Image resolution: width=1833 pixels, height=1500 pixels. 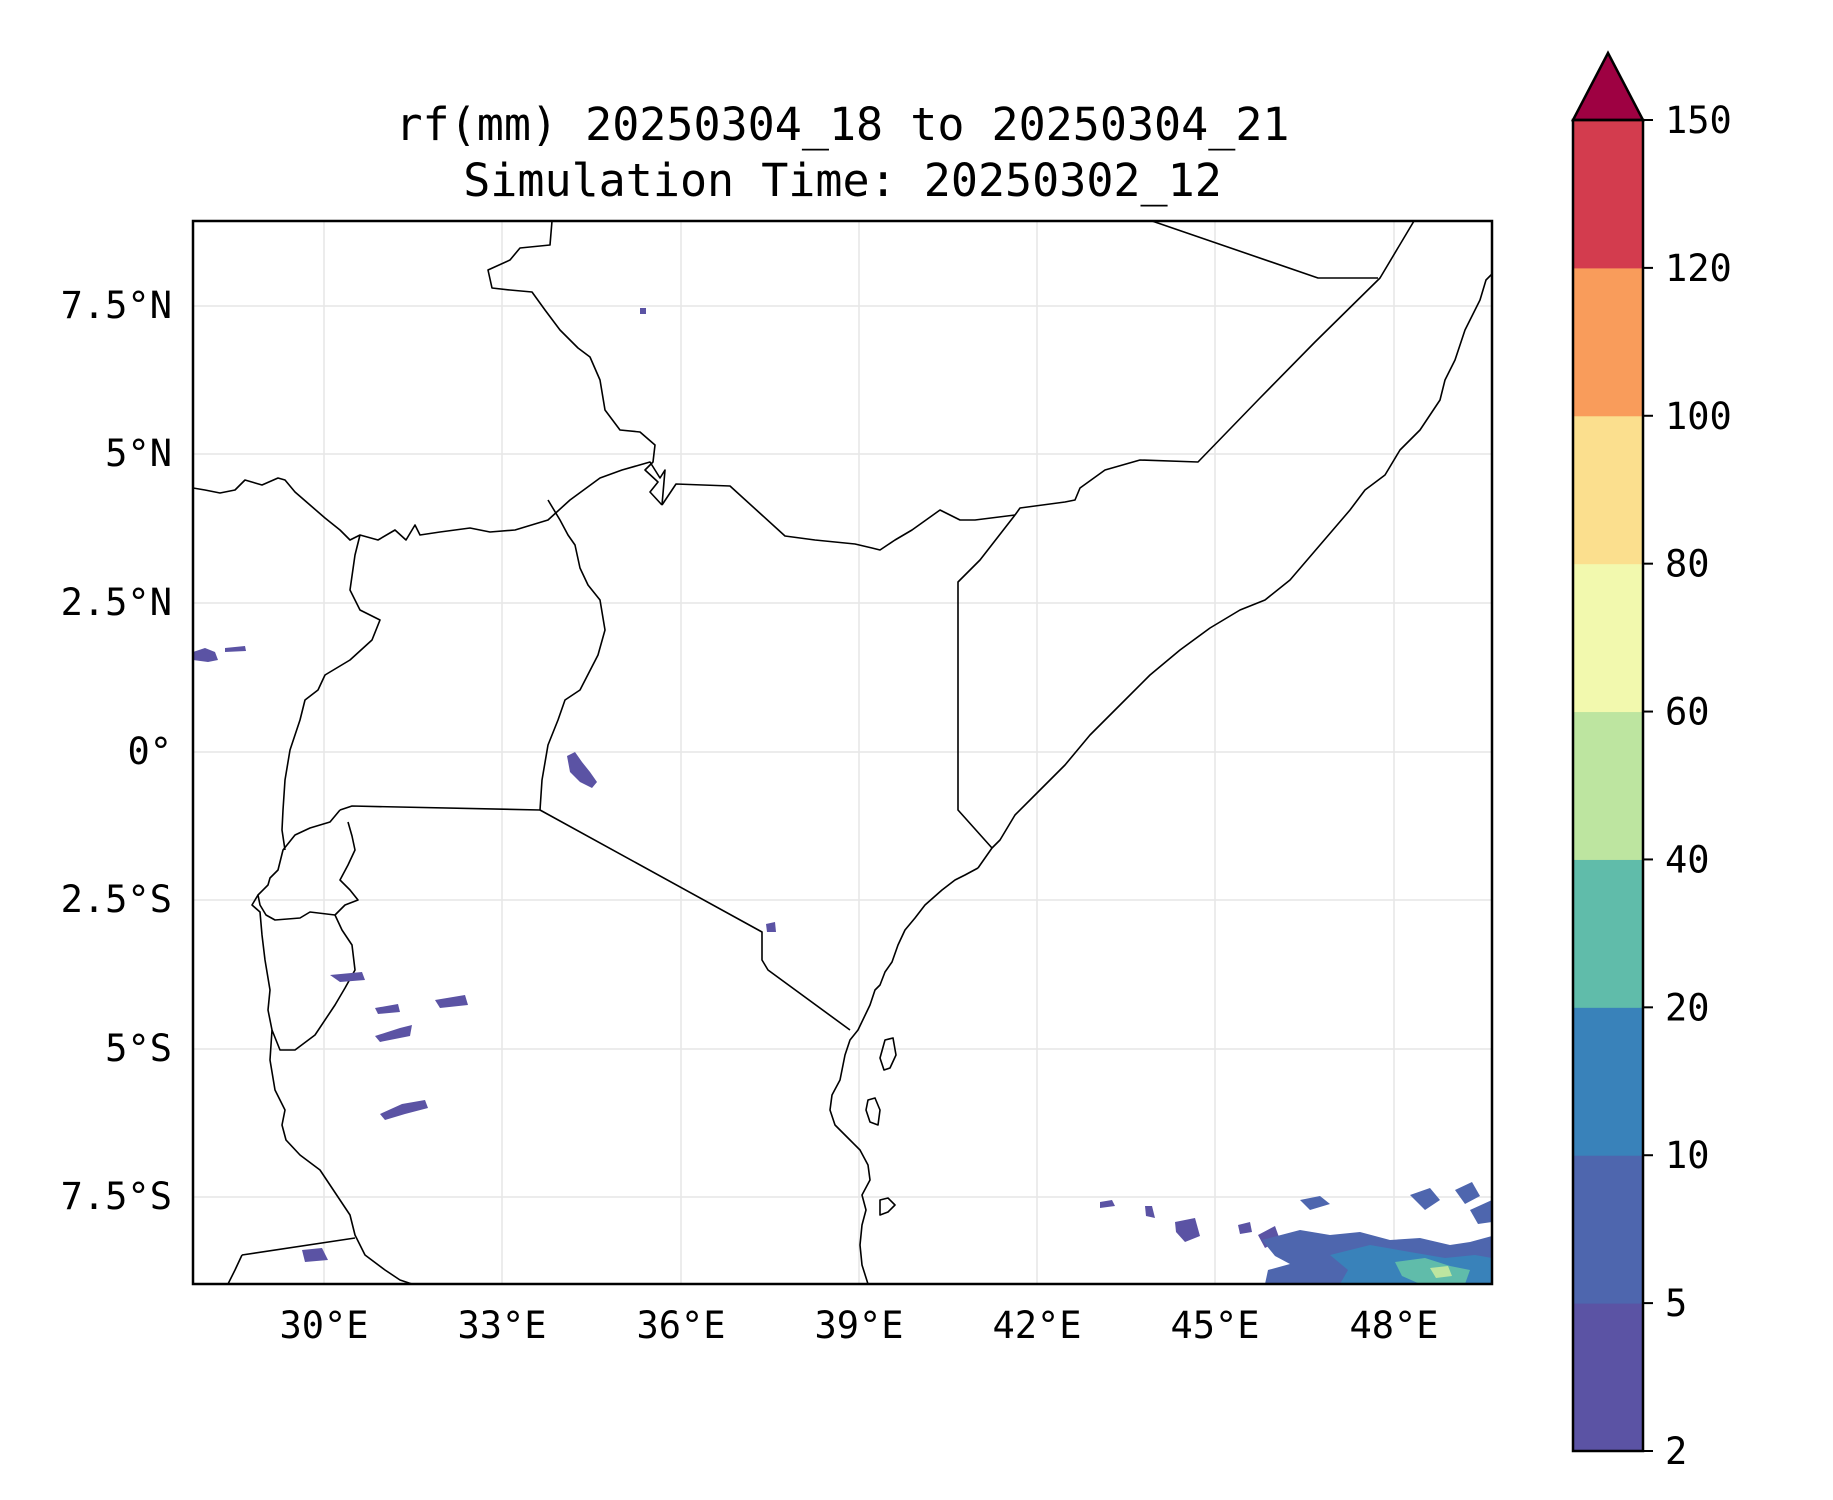 I want to click on lon-tick-label: 36°E, so click(x=680, y=1325).